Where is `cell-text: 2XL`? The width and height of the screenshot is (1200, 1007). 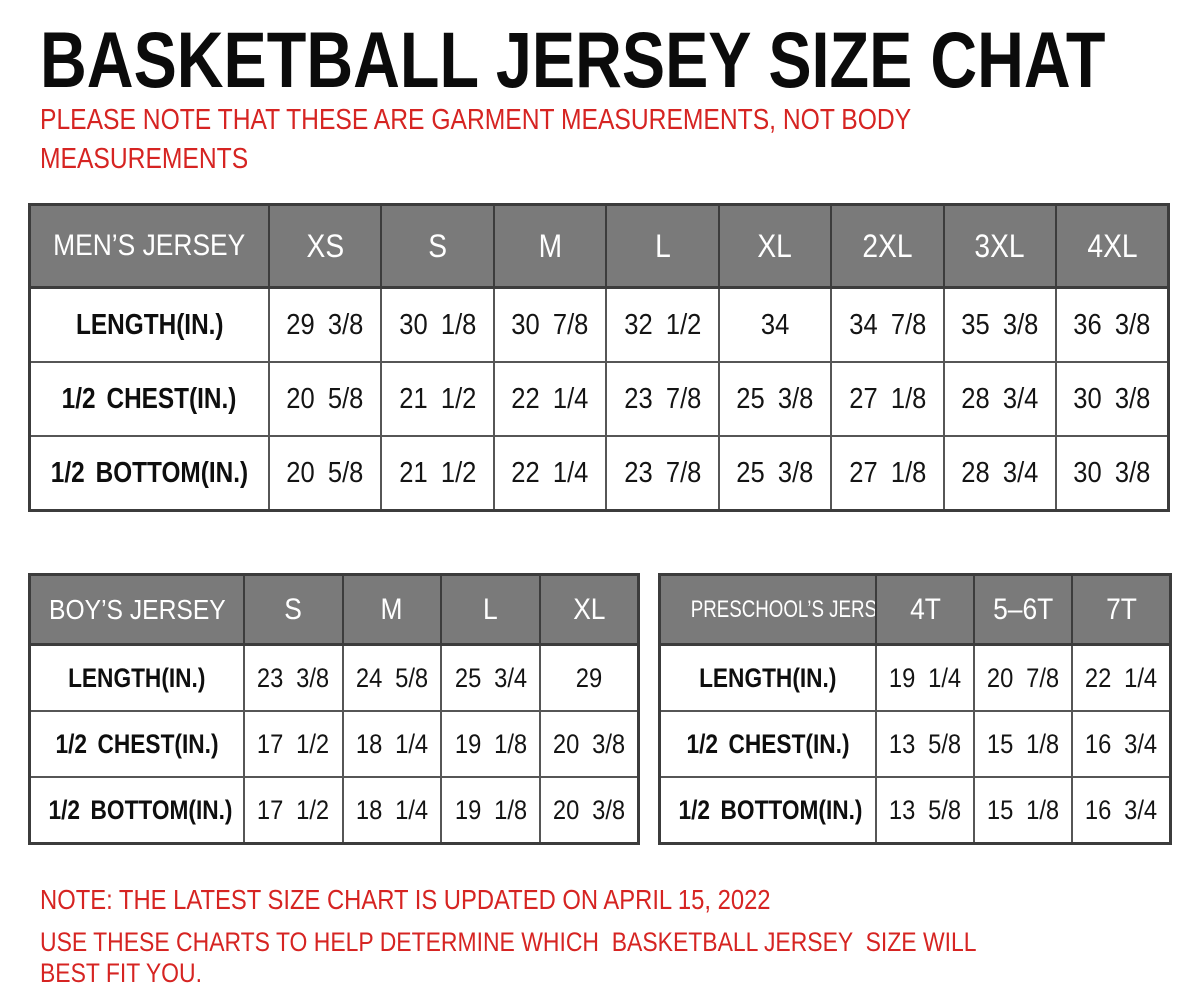 cell-text: 2XL is located at coordinates (887, 245).